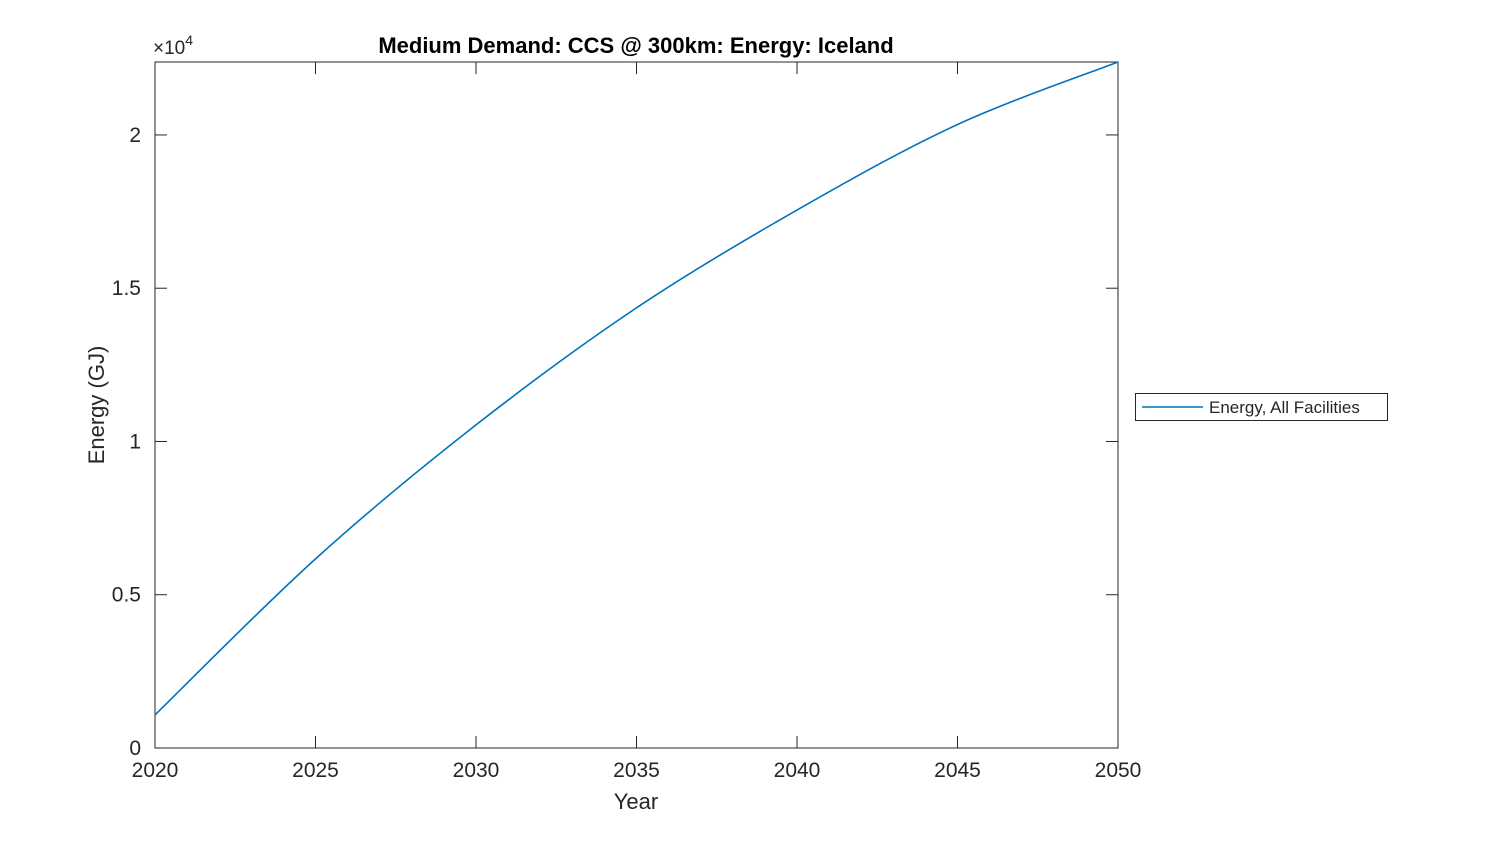 This screenshot has width=1500, height=844. I want to click on x-axis-label: Year, so click(636, 801).